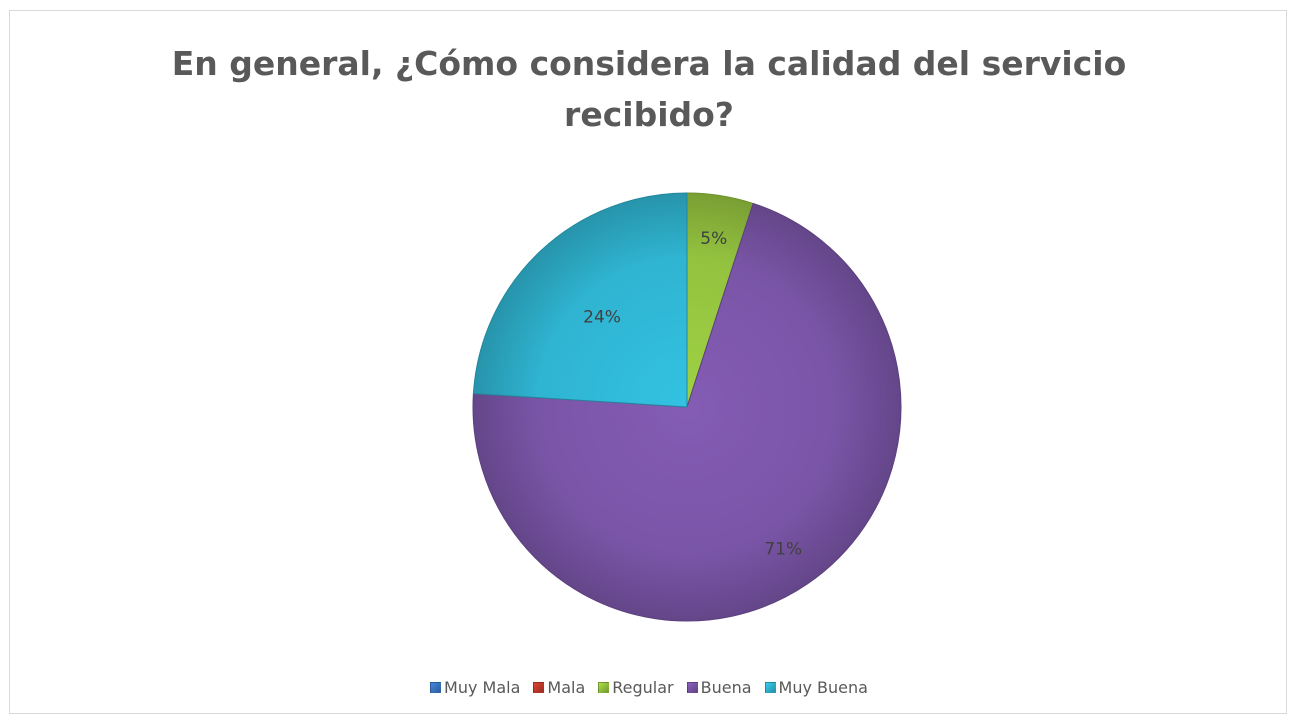 Image resolution: width=1298 pixels, height=720 pixels. I want to click on legend-label-regular: Regular, so click(643, 687).